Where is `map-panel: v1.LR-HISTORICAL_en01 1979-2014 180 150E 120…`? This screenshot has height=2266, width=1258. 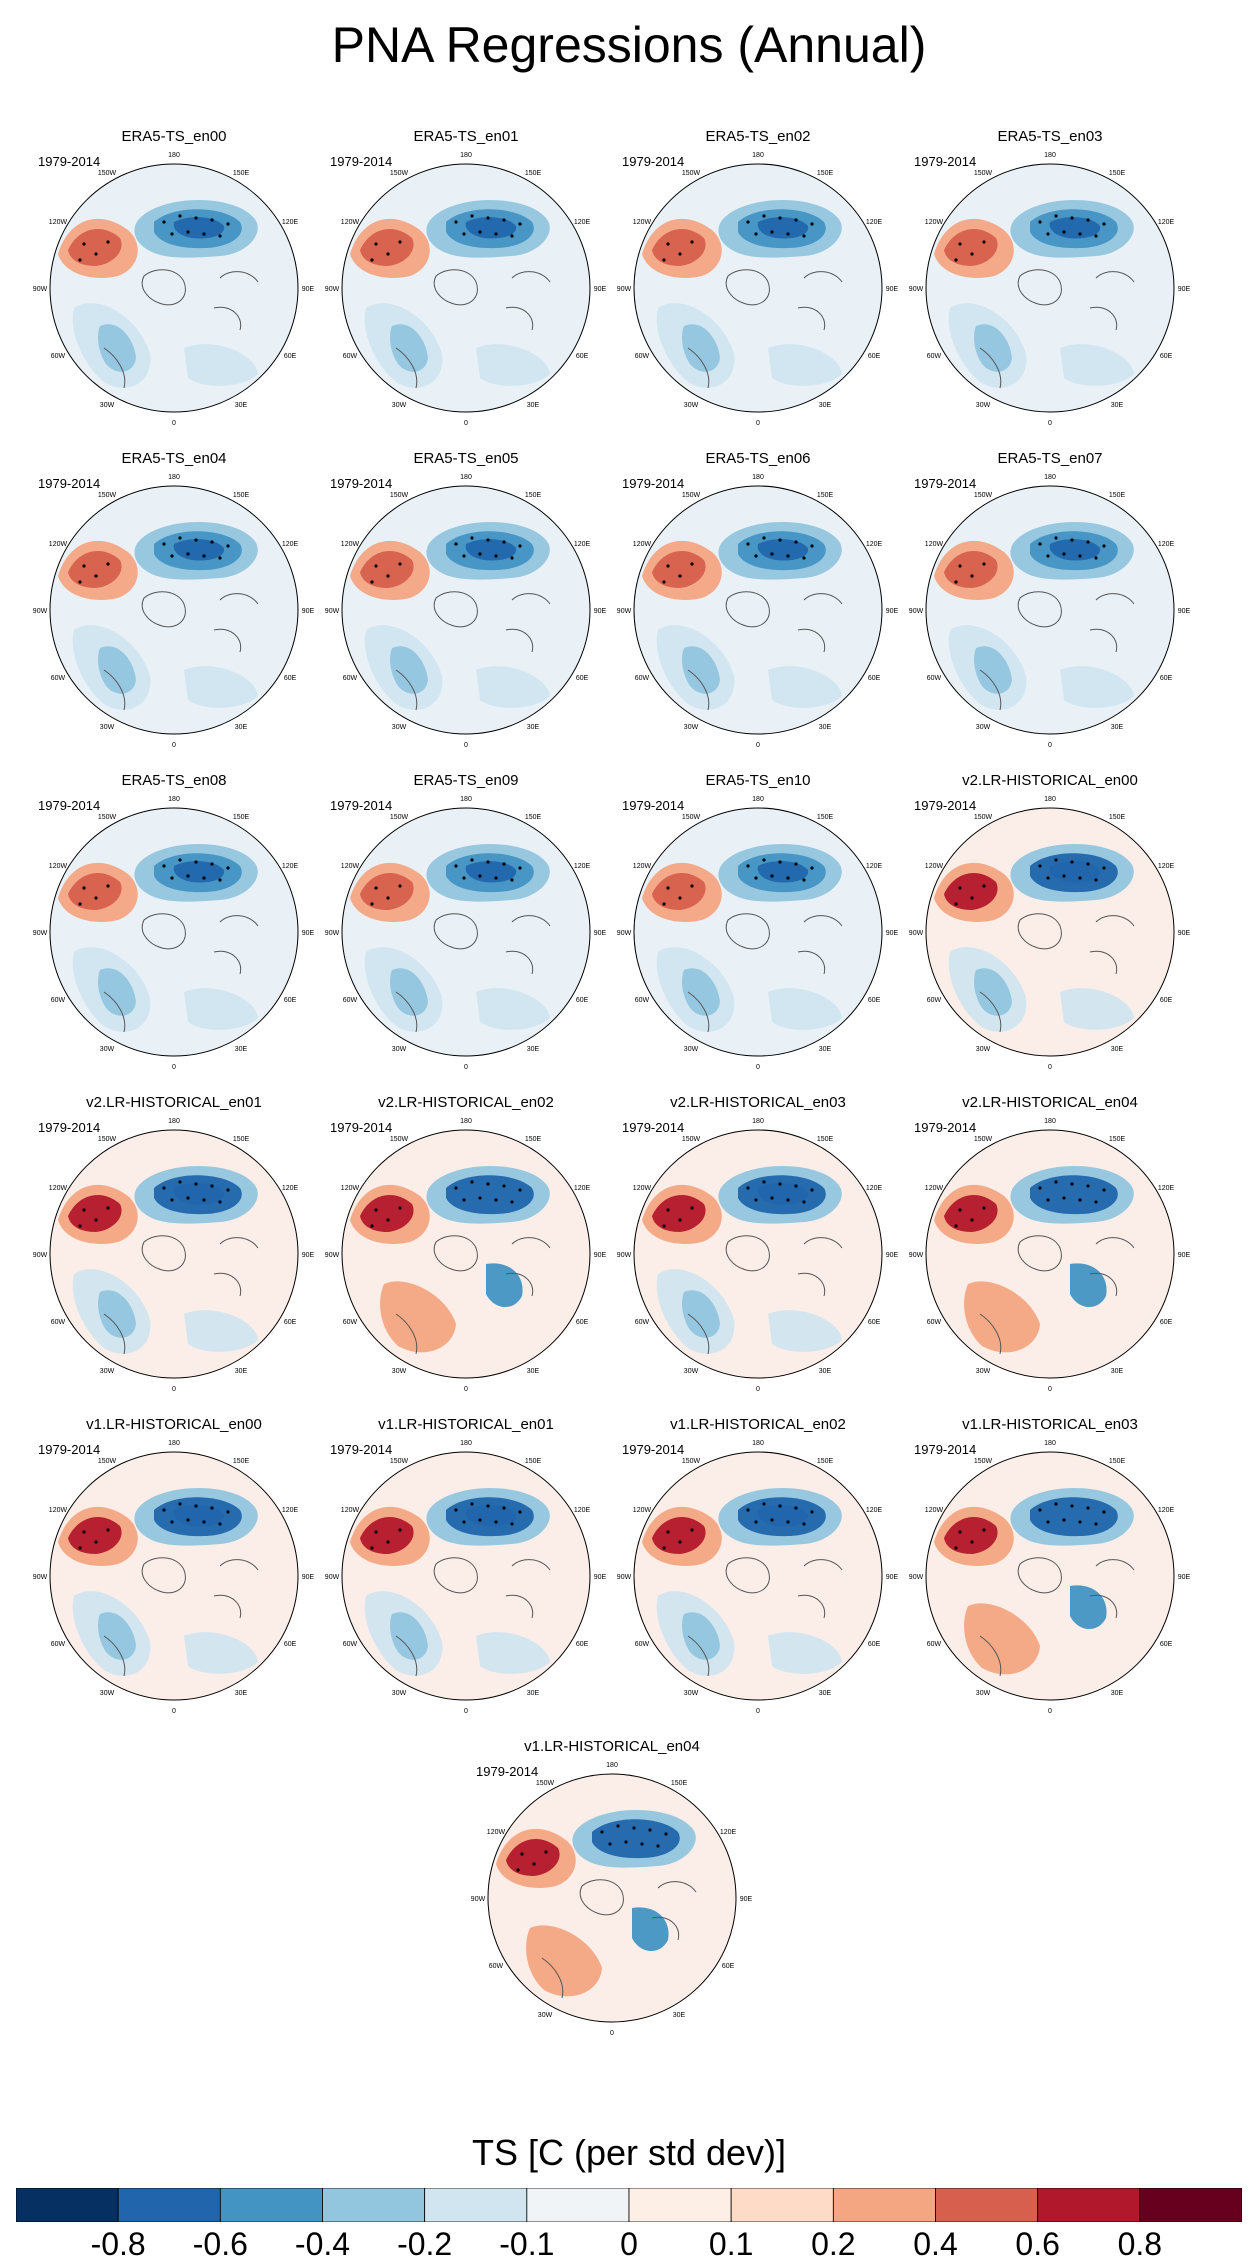 map-panel: v1.LR-HISTORICAL_en01 1979-2014 180 150E 120… is located at coordinates (466, 1566).